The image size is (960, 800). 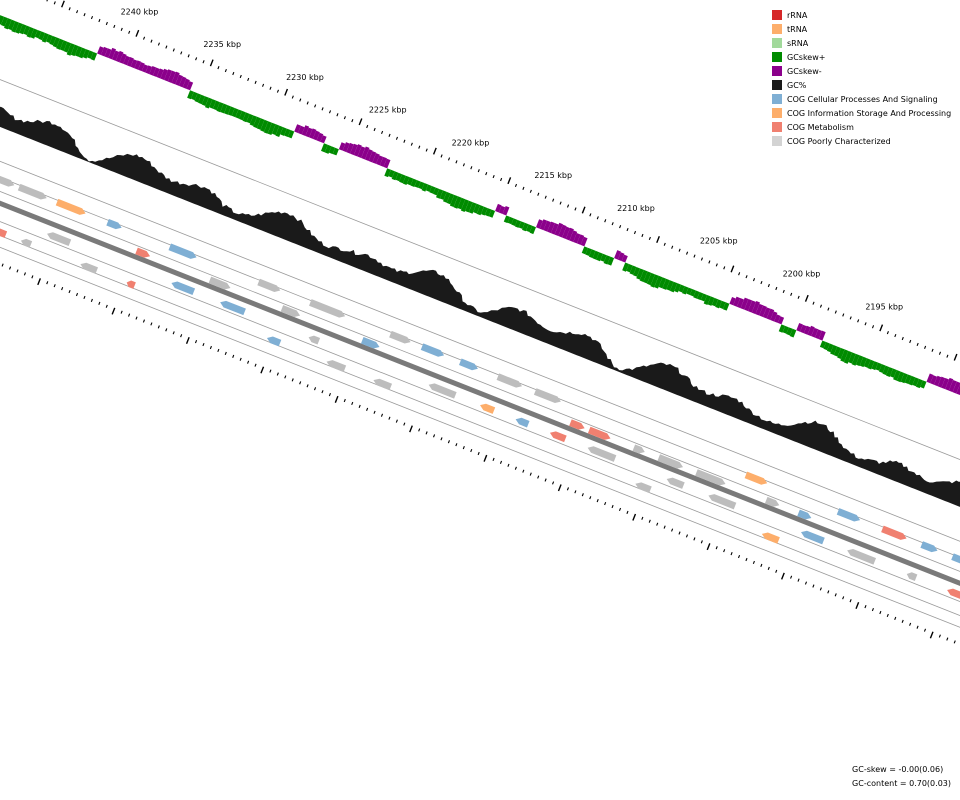 I want to click on legend-item: tRNA, so click(x=866, y=29).